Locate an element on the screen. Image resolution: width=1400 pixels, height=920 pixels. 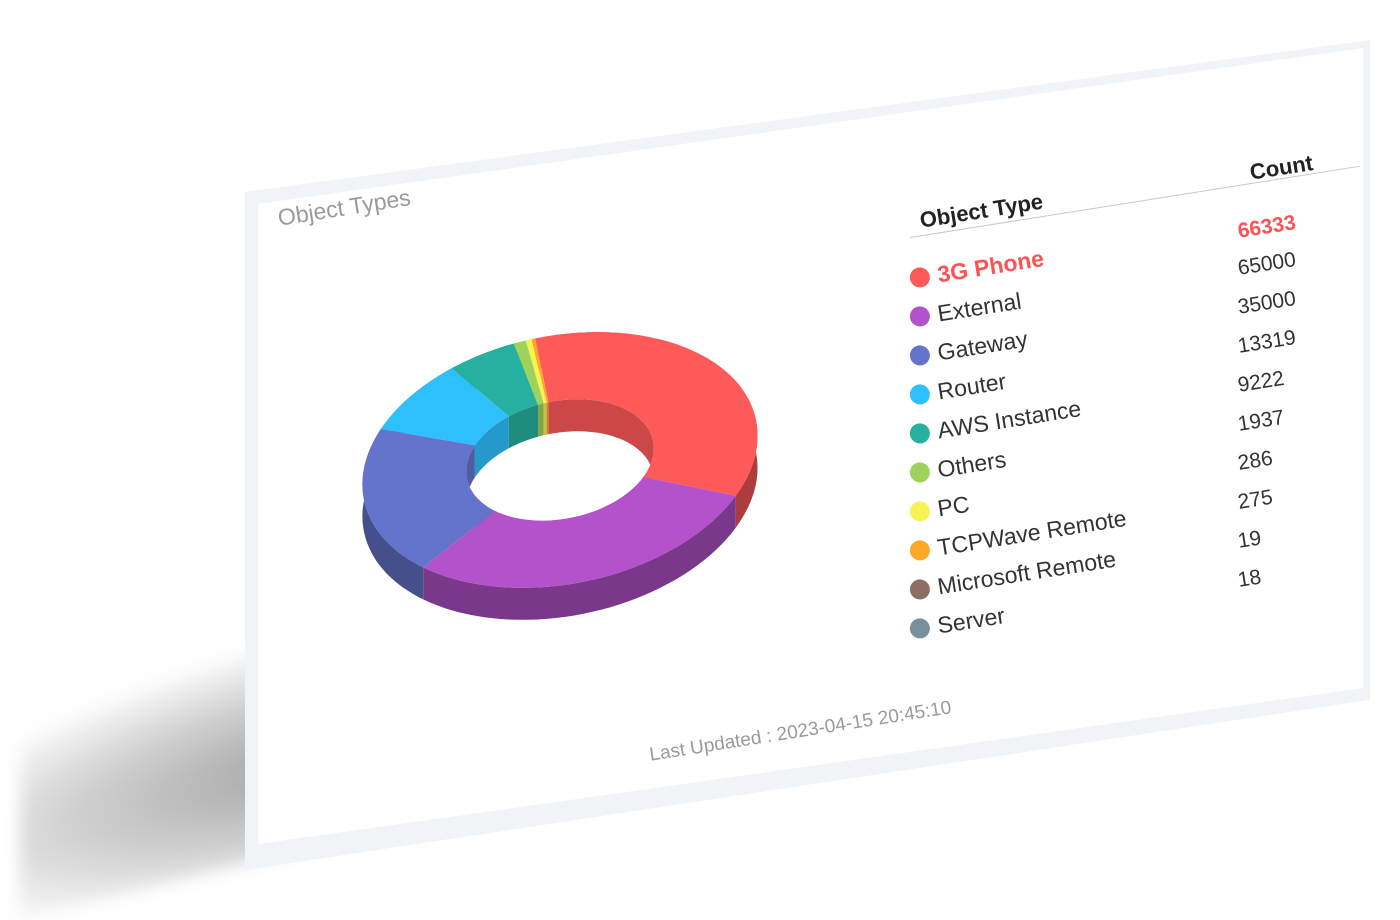
slice-inner-aws-instance is located at coordinates (523, 426).